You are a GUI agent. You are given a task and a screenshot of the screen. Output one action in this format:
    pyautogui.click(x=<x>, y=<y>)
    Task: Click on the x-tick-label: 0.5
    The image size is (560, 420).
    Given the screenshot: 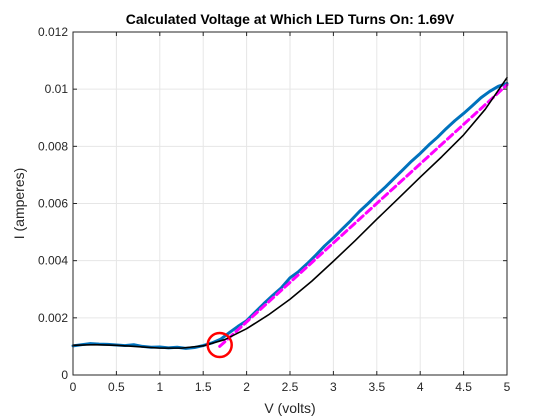 What is the action you would take?
    pyautogui.click(x=116, y=387)
    